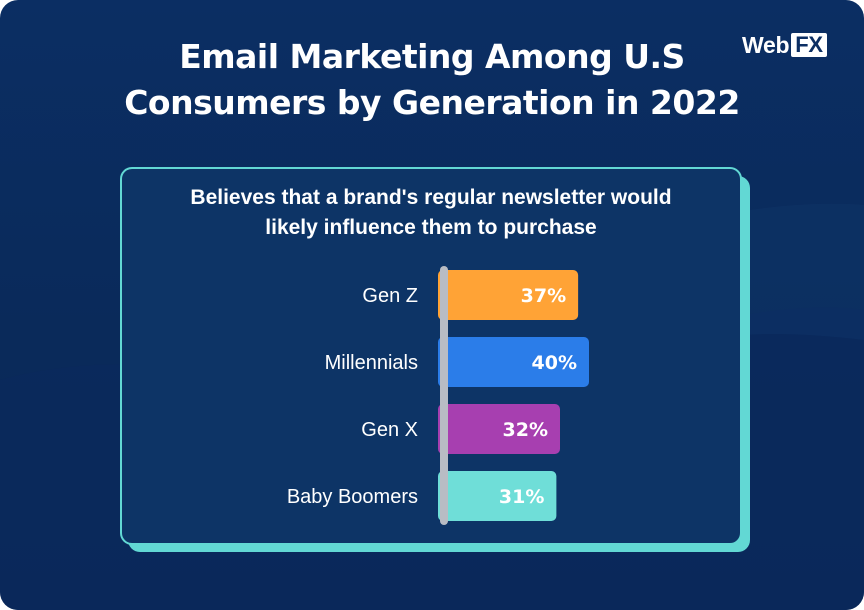  I want to click on bar-gen-x, so click(499, 429).